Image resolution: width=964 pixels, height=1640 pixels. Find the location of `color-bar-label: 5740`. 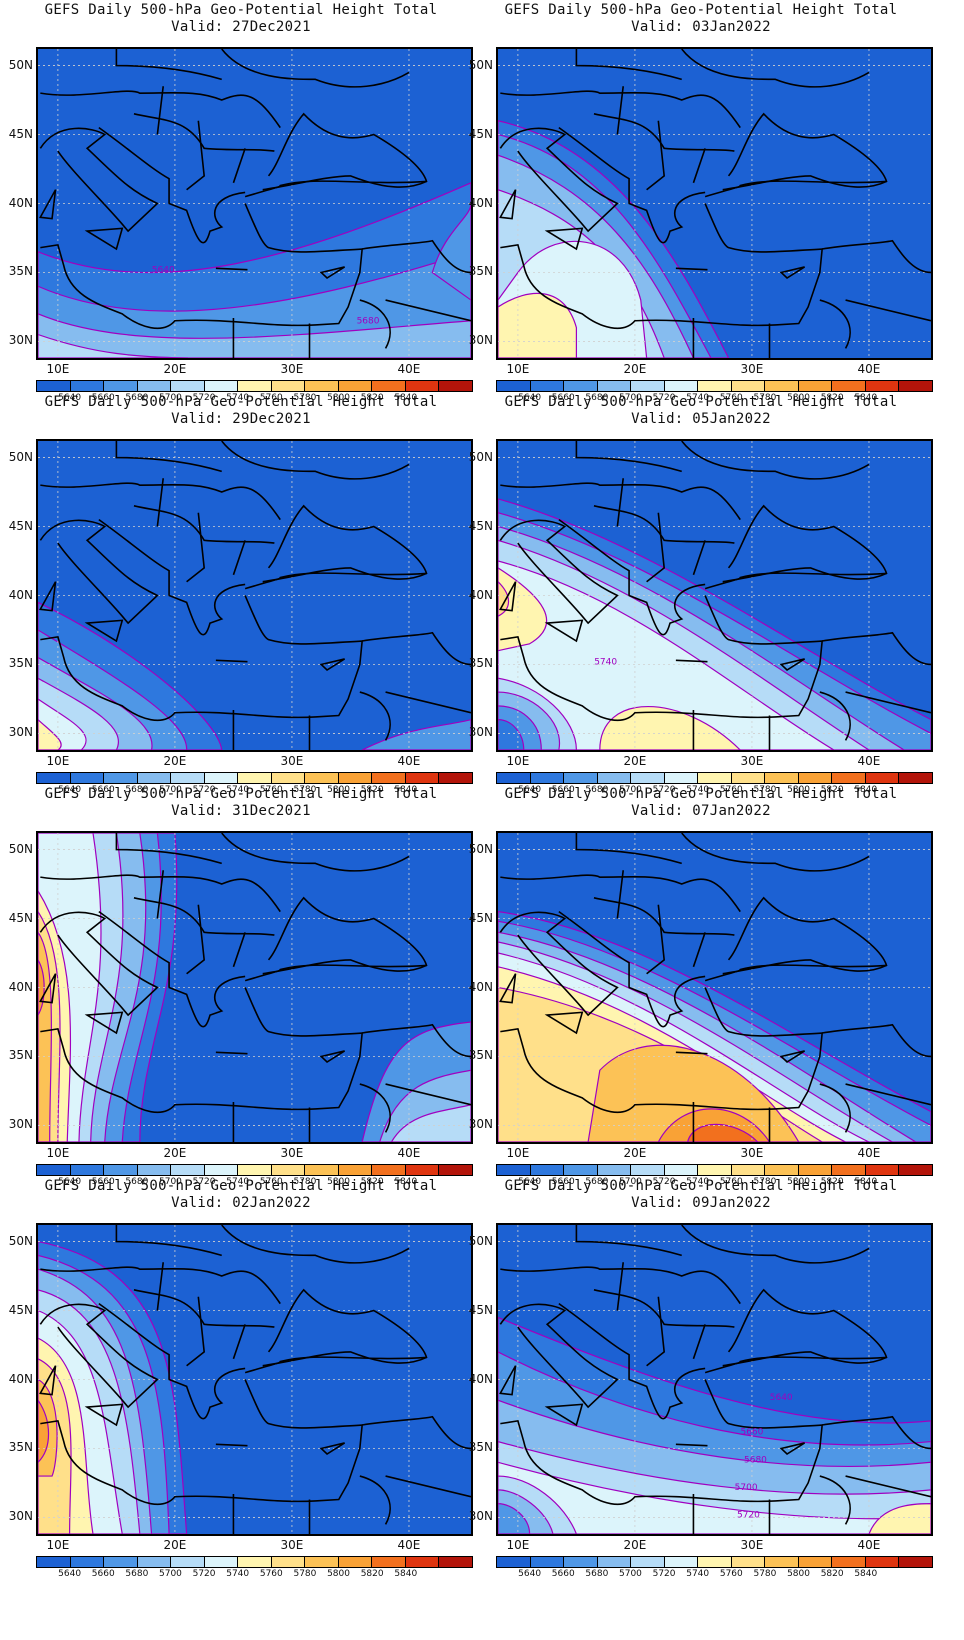

color-bar-label: 5740 is located at coordinates (698, 1574).